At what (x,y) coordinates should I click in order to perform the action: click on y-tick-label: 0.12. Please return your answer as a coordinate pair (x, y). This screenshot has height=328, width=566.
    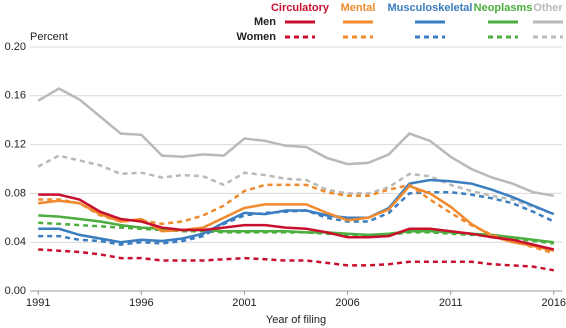
    Looking at the image, I should click on (15, 145).